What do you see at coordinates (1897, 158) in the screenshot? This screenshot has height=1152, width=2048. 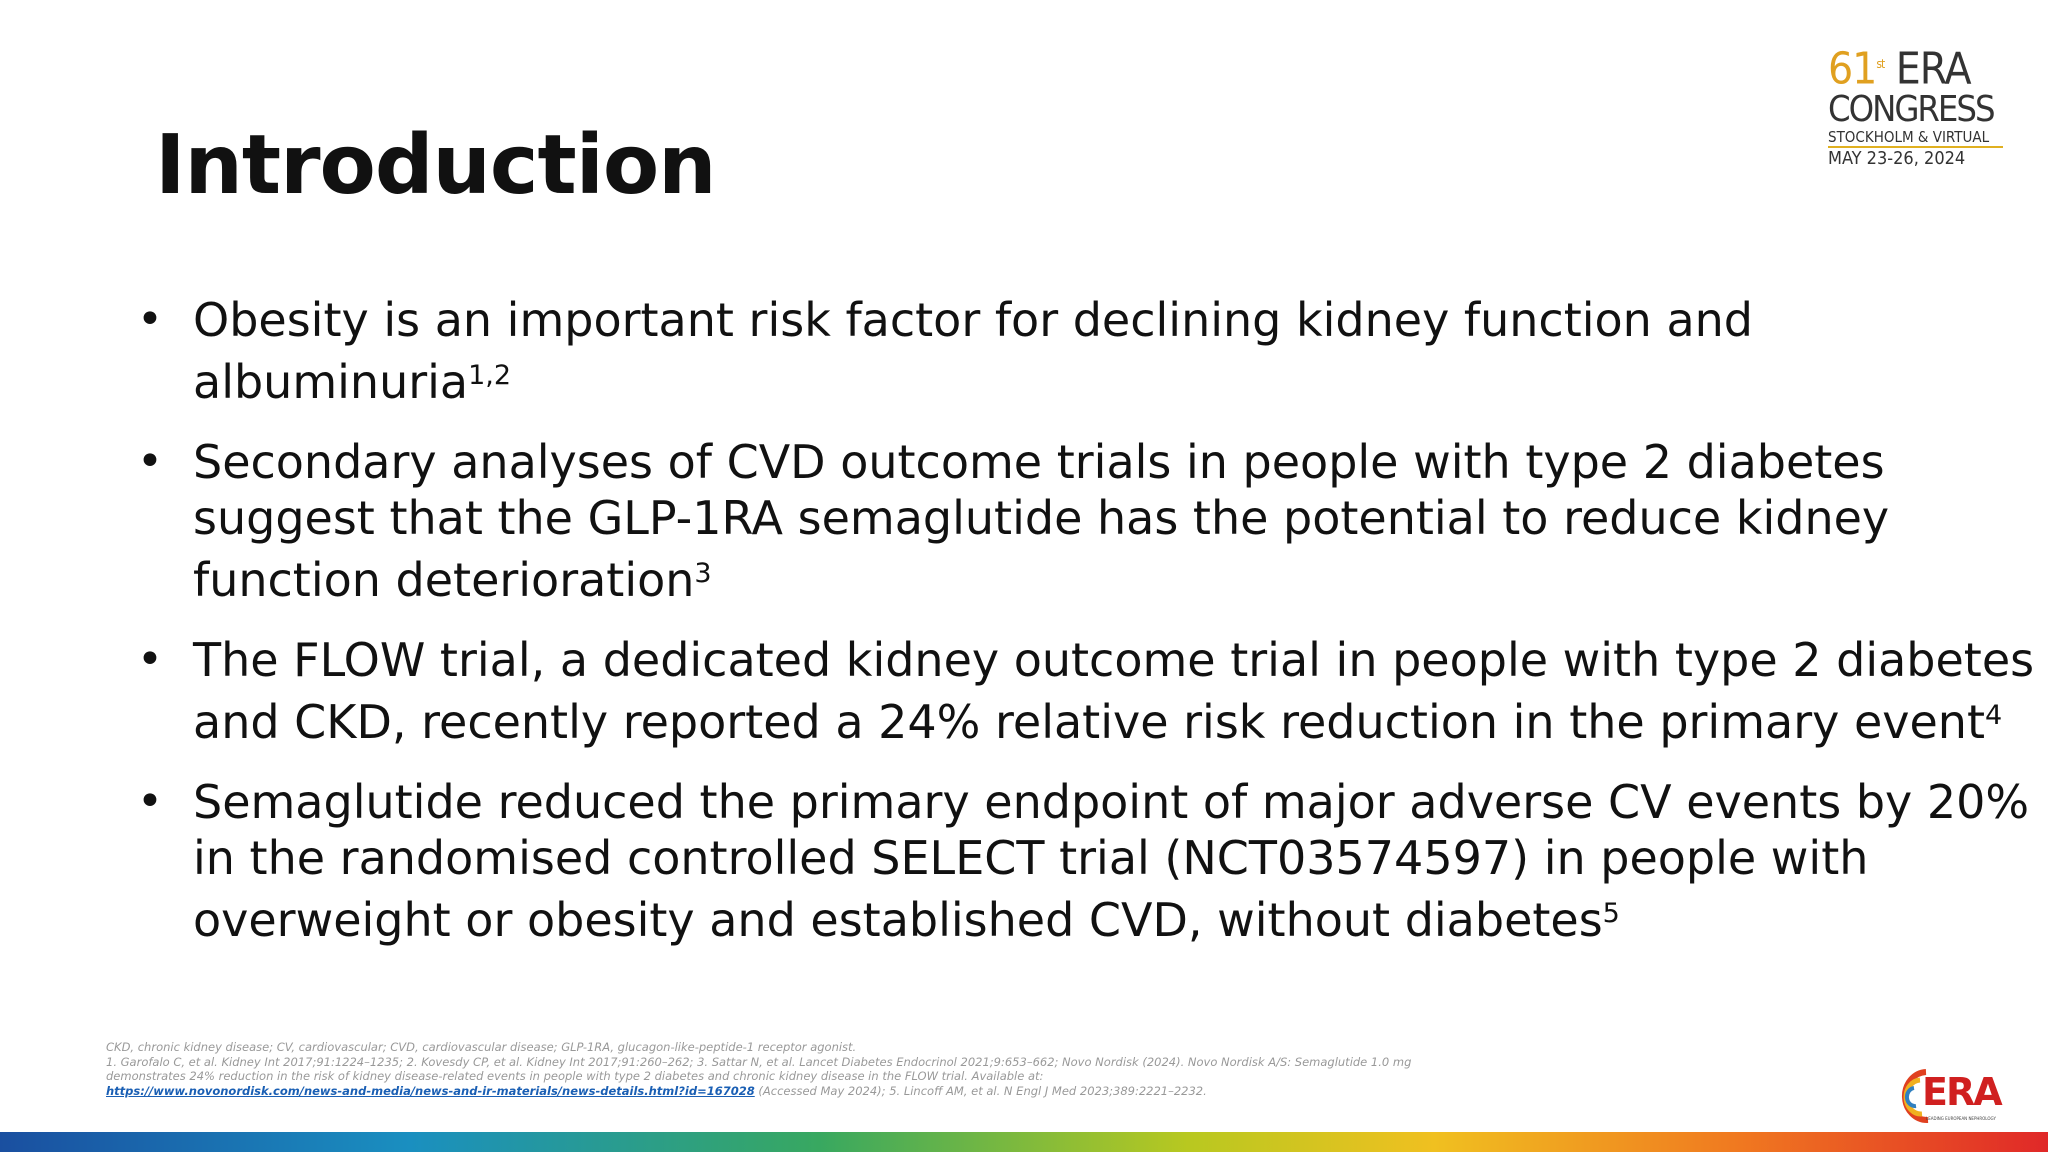 I see `logo-line: MAY 23-26, 2024` at bounding box center [1897, 158].